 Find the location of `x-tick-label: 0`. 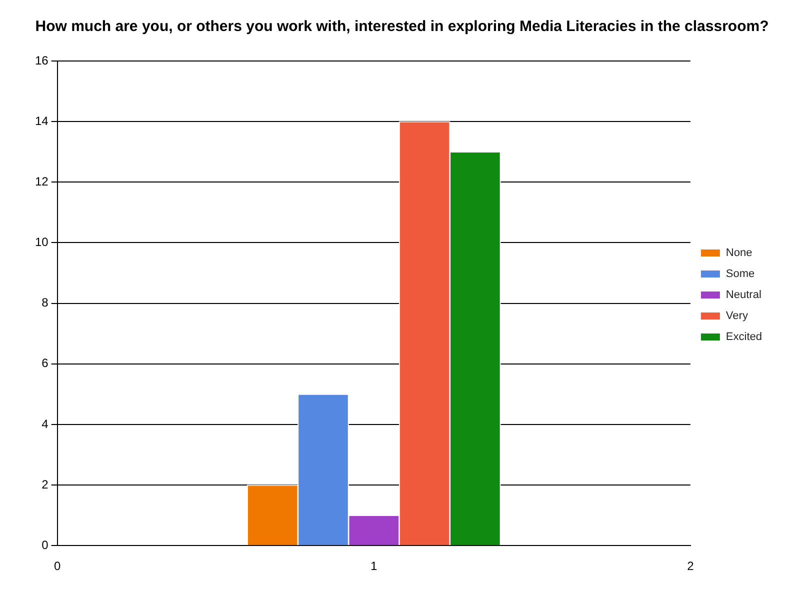

x-tick-label: 0 is located at coordinates (58, 566).